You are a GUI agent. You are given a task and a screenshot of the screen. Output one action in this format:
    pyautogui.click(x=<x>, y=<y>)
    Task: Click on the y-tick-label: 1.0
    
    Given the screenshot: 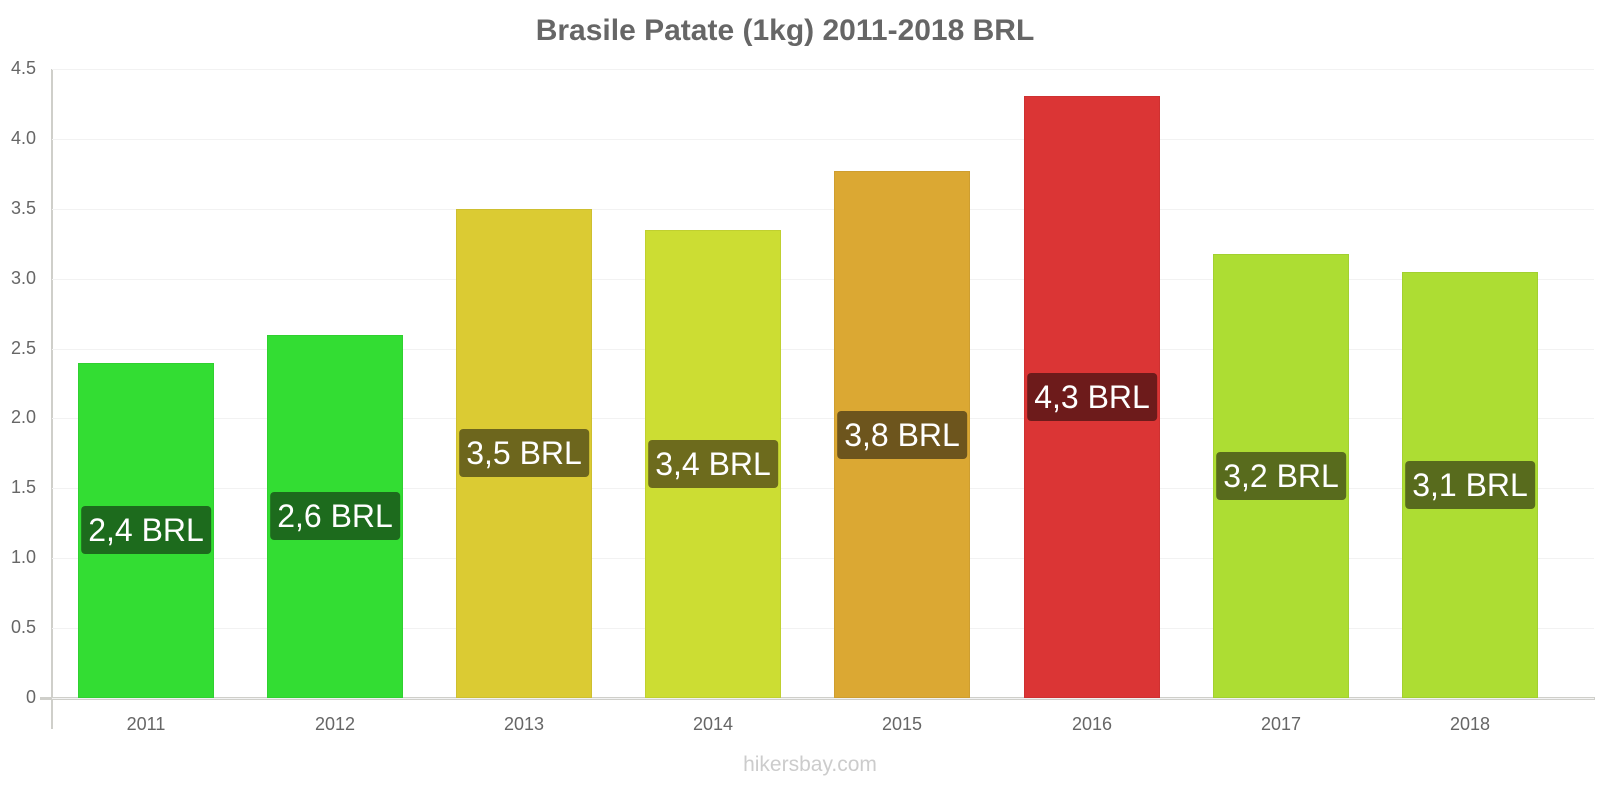 What is the action you would take?
    pyautogui.click(x=23, y=557)
    